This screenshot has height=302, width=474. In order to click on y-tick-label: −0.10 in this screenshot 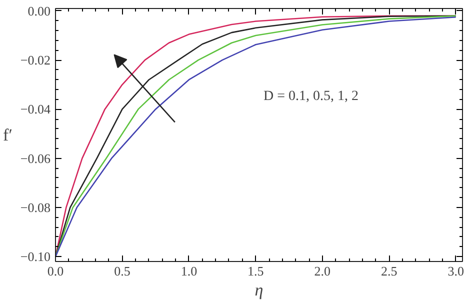, I will do `click(35, 256)`.